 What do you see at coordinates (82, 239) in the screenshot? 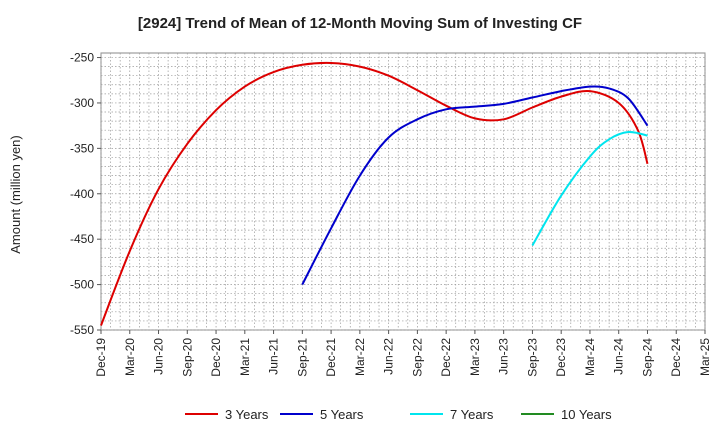
I see `y-tick-label: -450` at bounding box center [82, 239].